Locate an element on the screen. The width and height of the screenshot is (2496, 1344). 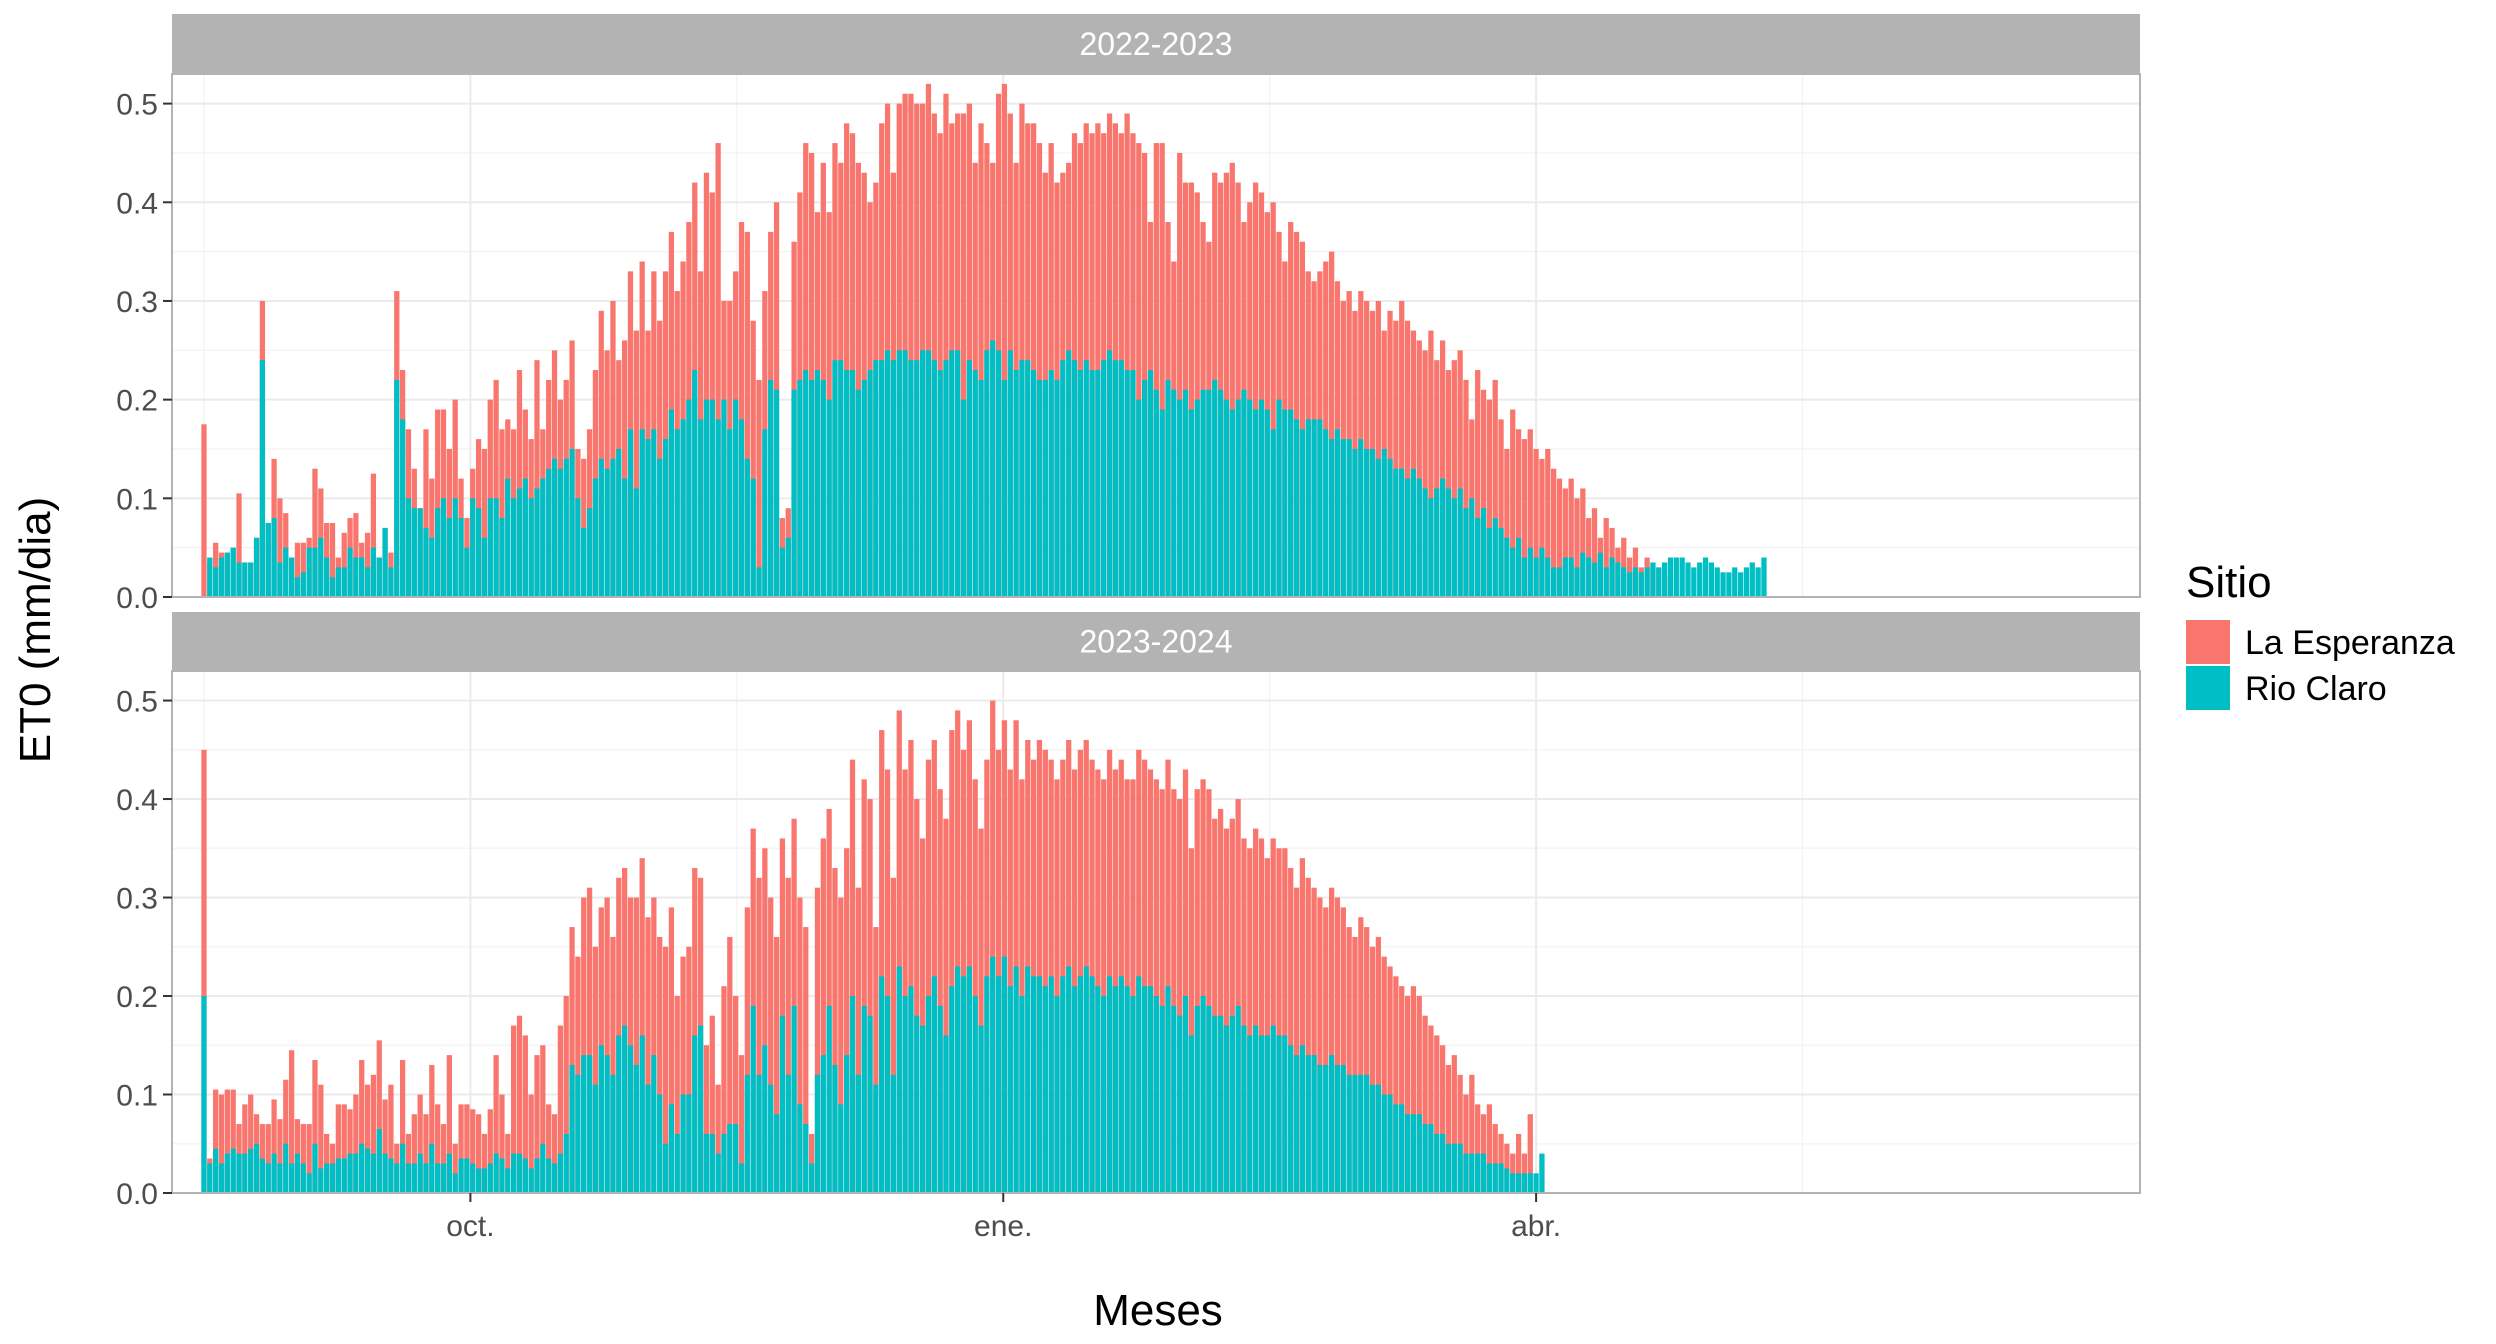
legend-swatch is located at coordinates (2208, 642).